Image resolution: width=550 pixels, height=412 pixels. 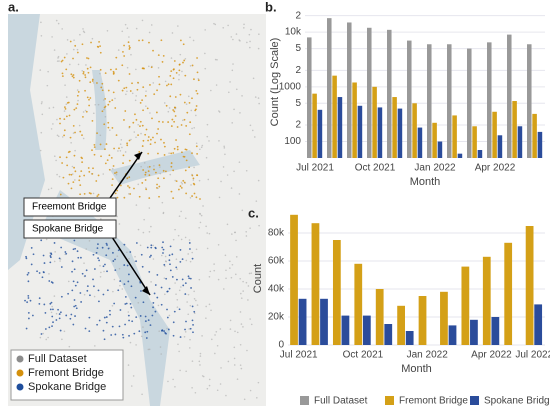 I want to click on arrowhead, so click(x=138, y=156).